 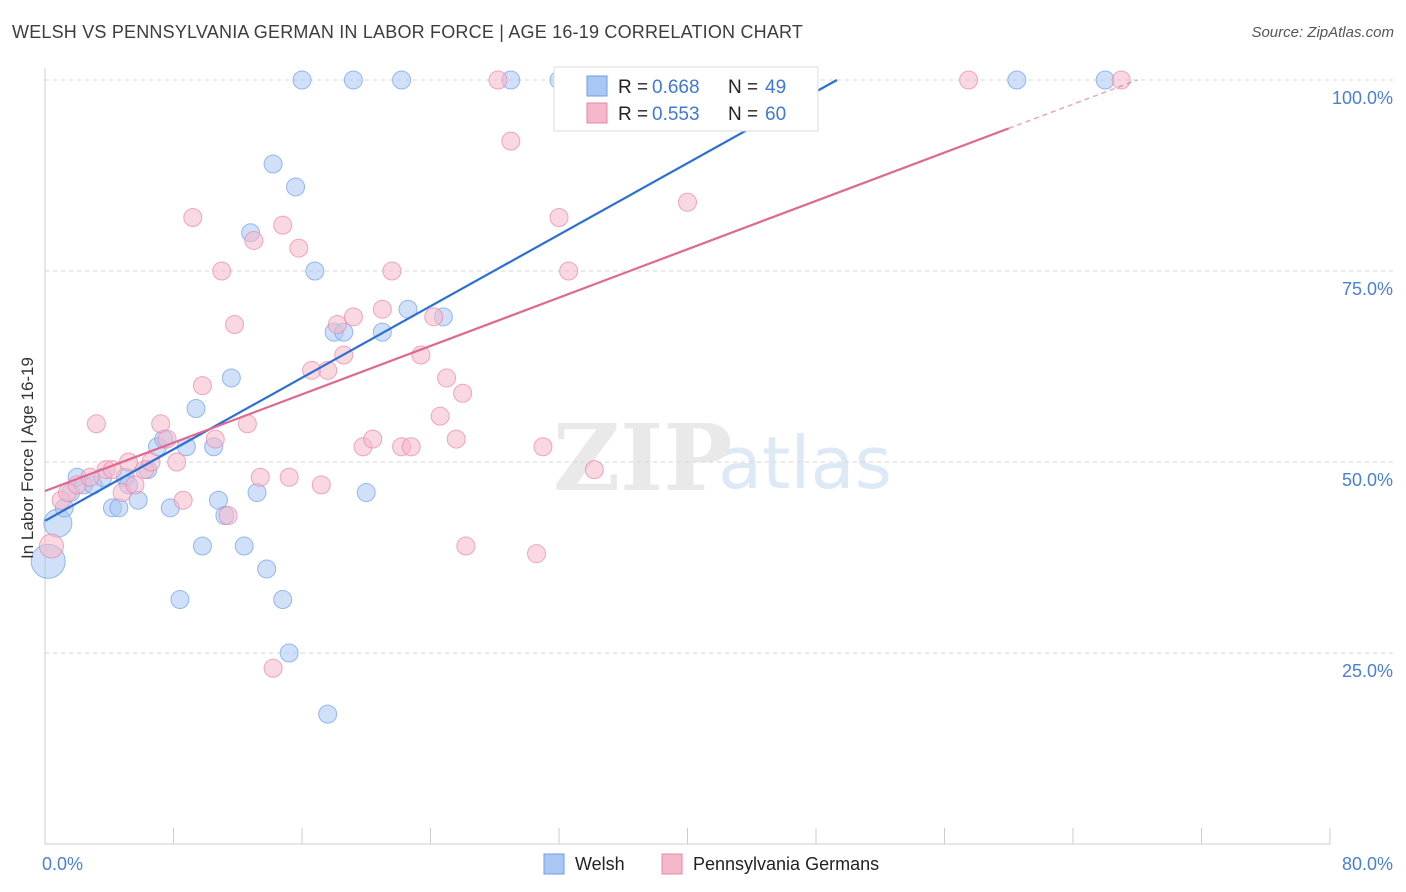 What do you see at coordinates (686, 99) in the screenshot?
I see `stats-legend: R = 0.668 N = 49 R = 0.553 N = 60` at bounding box center [686, 99].